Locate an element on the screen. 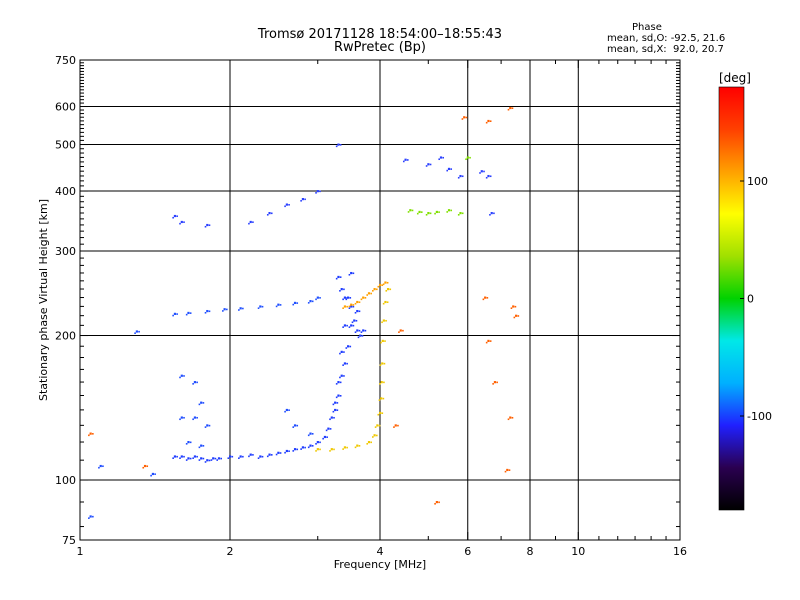 This screenshot has height=600, width=800. colorbar-tick-label: 100 is located at coordinates (757, 181).